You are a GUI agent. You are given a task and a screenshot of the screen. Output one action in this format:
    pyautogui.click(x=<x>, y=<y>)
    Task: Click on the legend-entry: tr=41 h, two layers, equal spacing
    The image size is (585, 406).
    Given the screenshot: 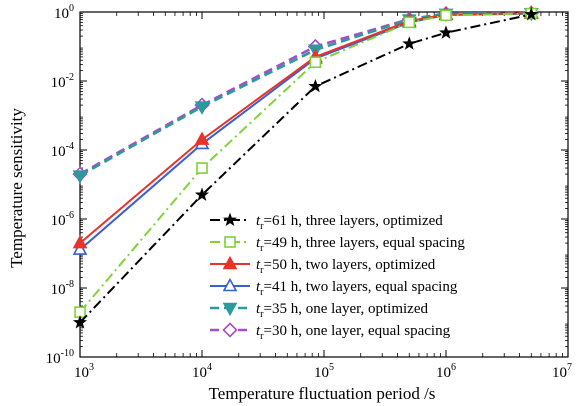 What is the action you would take?
    pyautogui.click(x=334, y=287)
    